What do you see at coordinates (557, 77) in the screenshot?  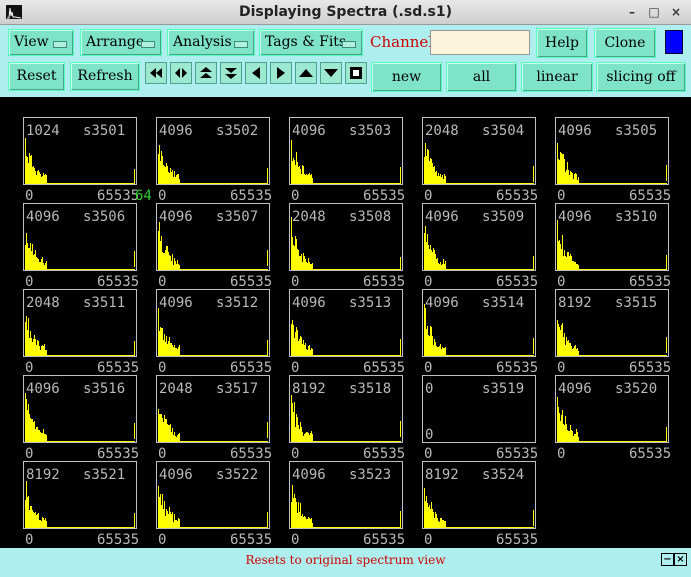 I see `linear-button: linear` at bounding box center [557, 77].